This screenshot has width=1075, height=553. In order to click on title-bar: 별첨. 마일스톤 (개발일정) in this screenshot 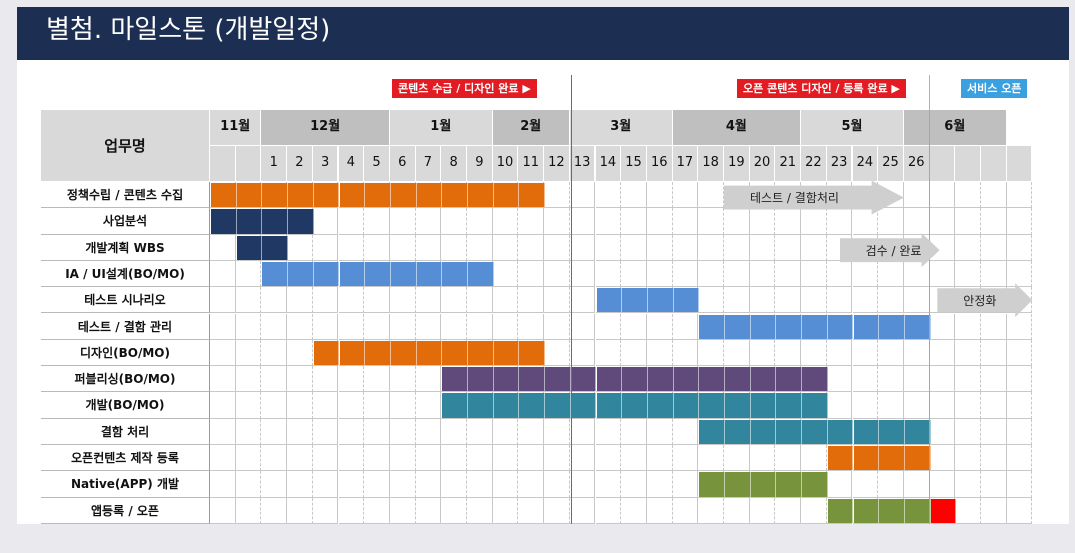, I will do `click(543, 33)`.